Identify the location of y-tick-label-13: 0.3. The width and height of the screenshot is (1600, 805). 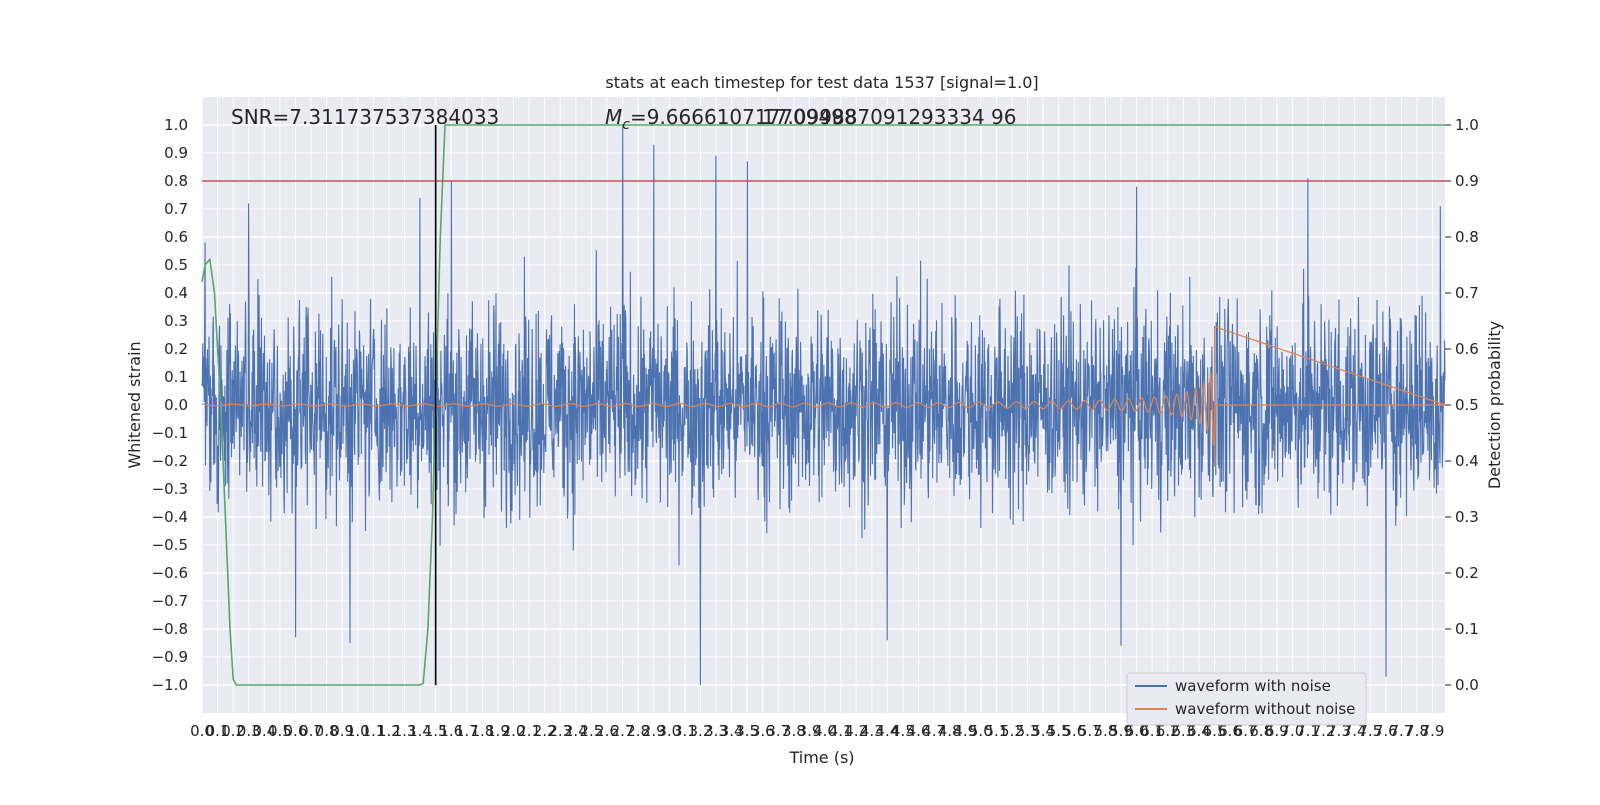
(176, 321).